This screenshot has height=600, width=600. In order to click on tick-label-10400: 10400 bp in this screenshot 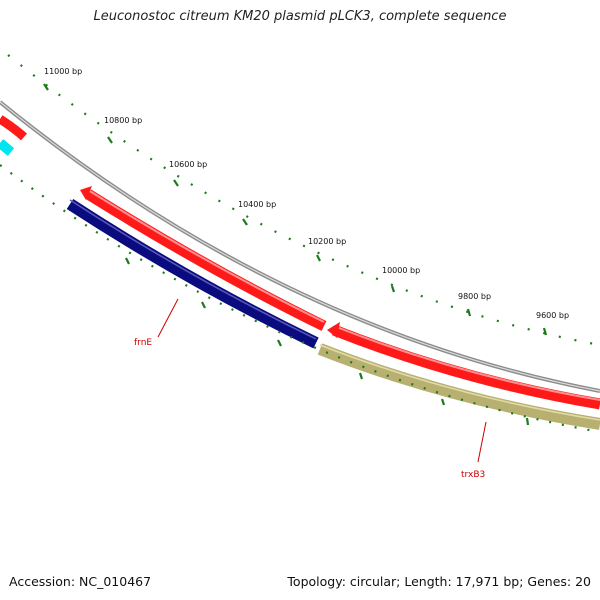, I will do `click(257, 204)`.